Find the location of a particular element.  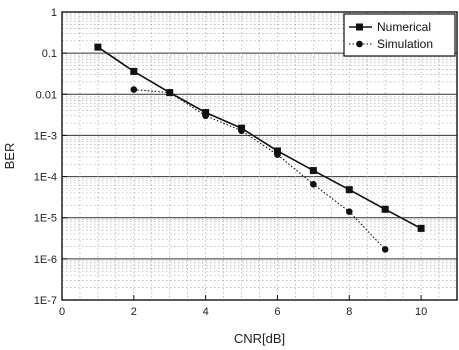

legend-box is located at coordinates (399, 35).